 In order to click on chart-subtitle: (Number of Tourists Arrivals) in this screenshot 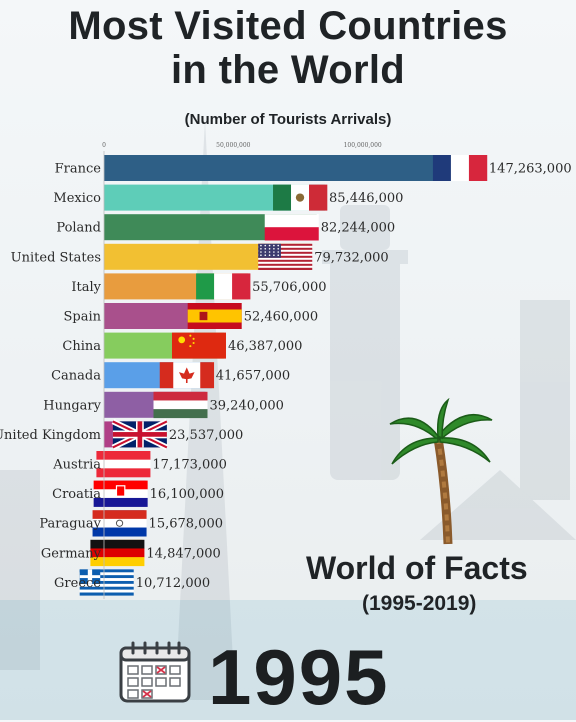, I will do `click(288, 119)`.